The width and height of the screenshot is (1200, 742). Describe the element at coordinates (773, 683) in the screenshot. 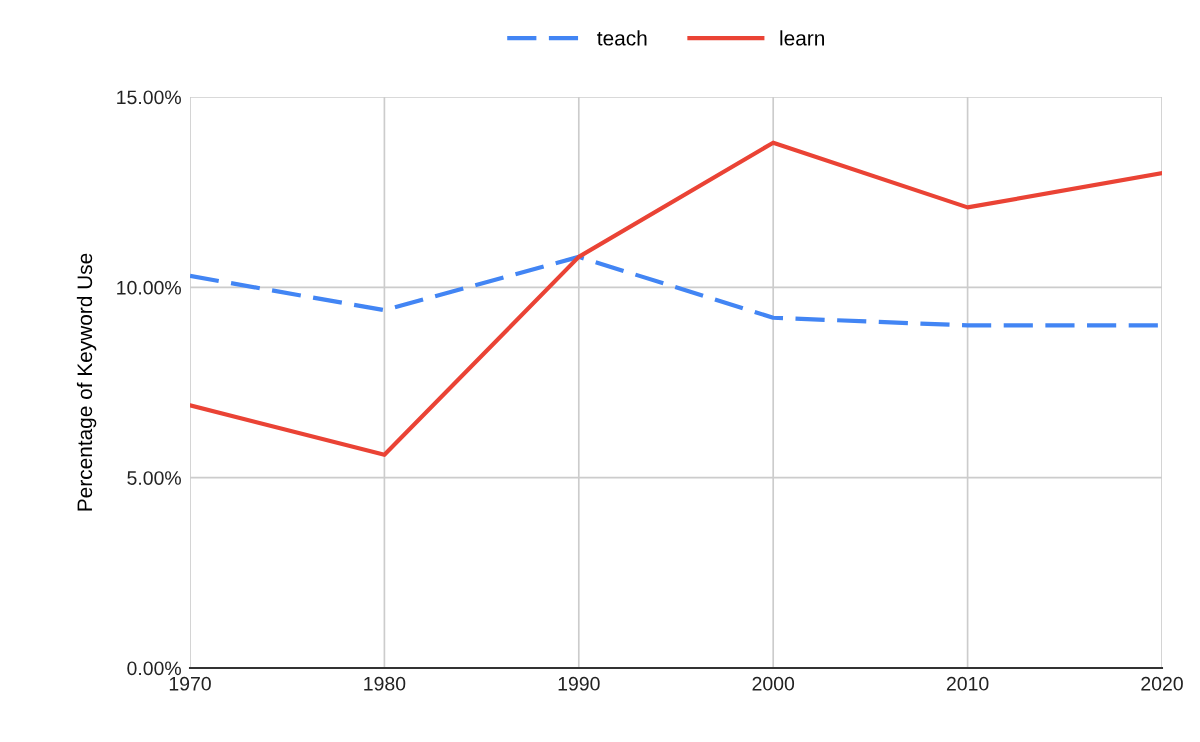

I see `x-tick-label: 2000` at that location.